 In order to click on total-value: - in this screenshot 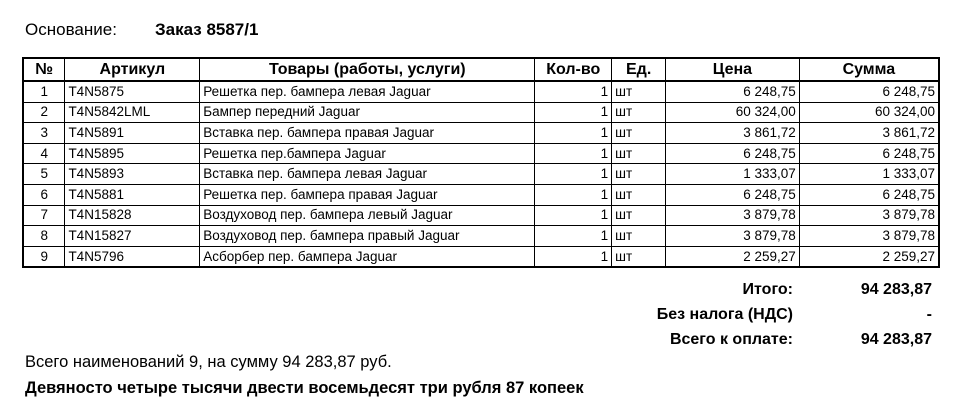, I will do `click(929, 314)`.